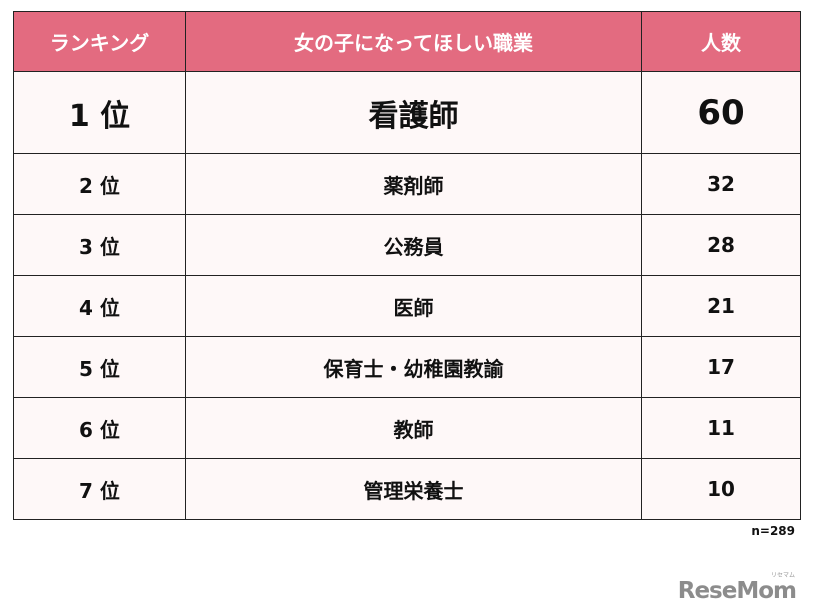 This screenshot has height=616, width=813. I want to click on table-header-row: ランキング 女の子になってほしい職業 人数, so click(407, 41).